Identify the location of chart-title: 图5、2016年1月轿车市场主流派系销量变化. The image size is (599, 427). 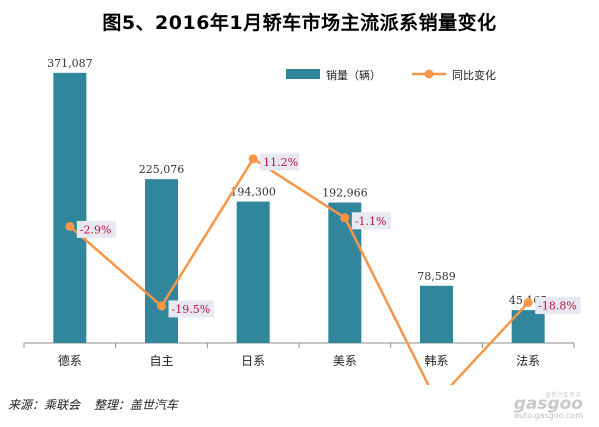
(299, 23).